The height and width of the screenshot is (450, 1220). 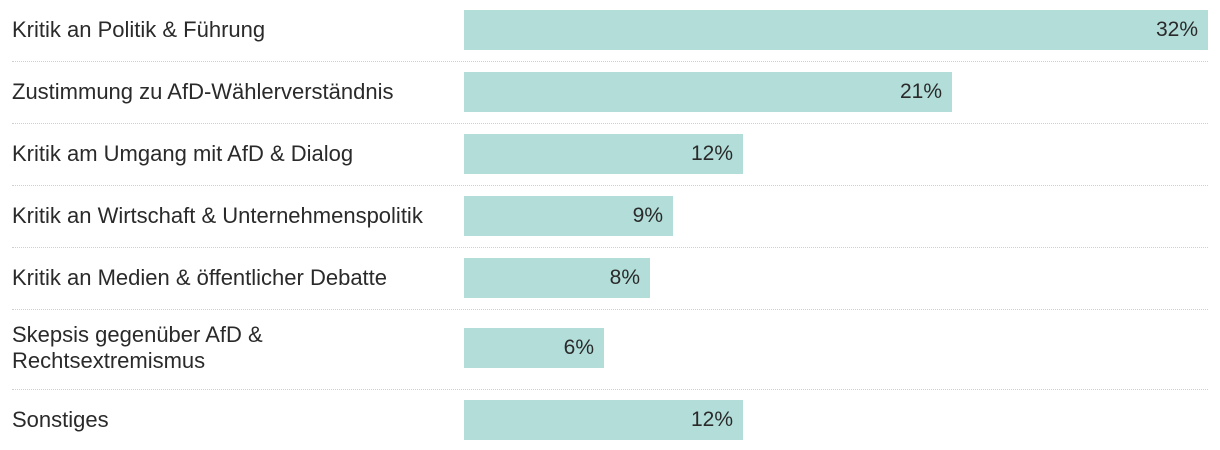 What do you see at coordinates (183, 153) in the screenshot?
I see `category-label: Kritik am Umgang mit AfD & Dialog` at bounding box center [183, 153].